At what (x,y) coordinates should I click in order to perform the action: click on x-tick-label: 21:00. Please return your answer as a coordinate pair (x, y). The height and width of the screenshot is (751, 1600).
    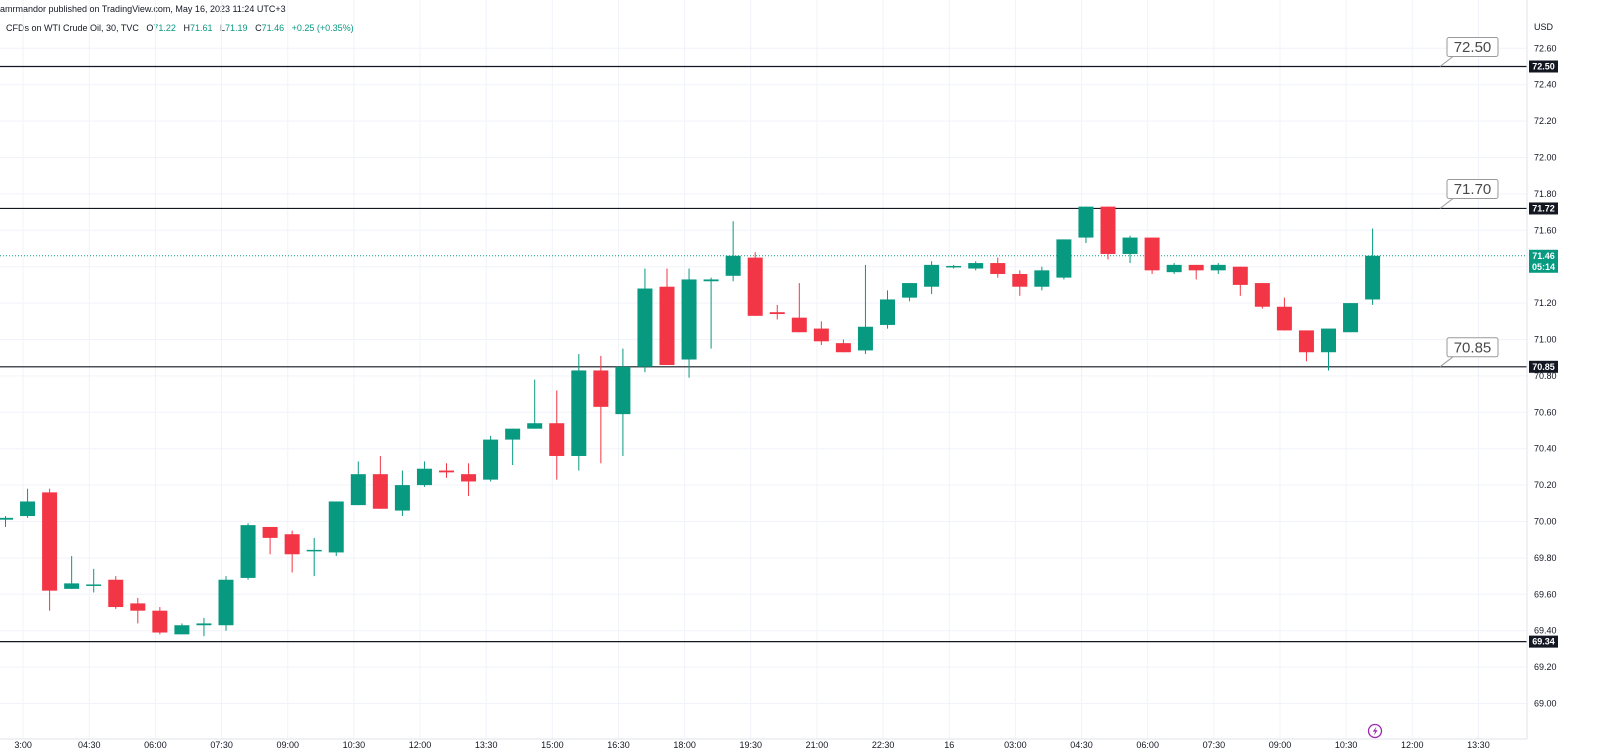
    Looking at the image, I should click on (817, 745).